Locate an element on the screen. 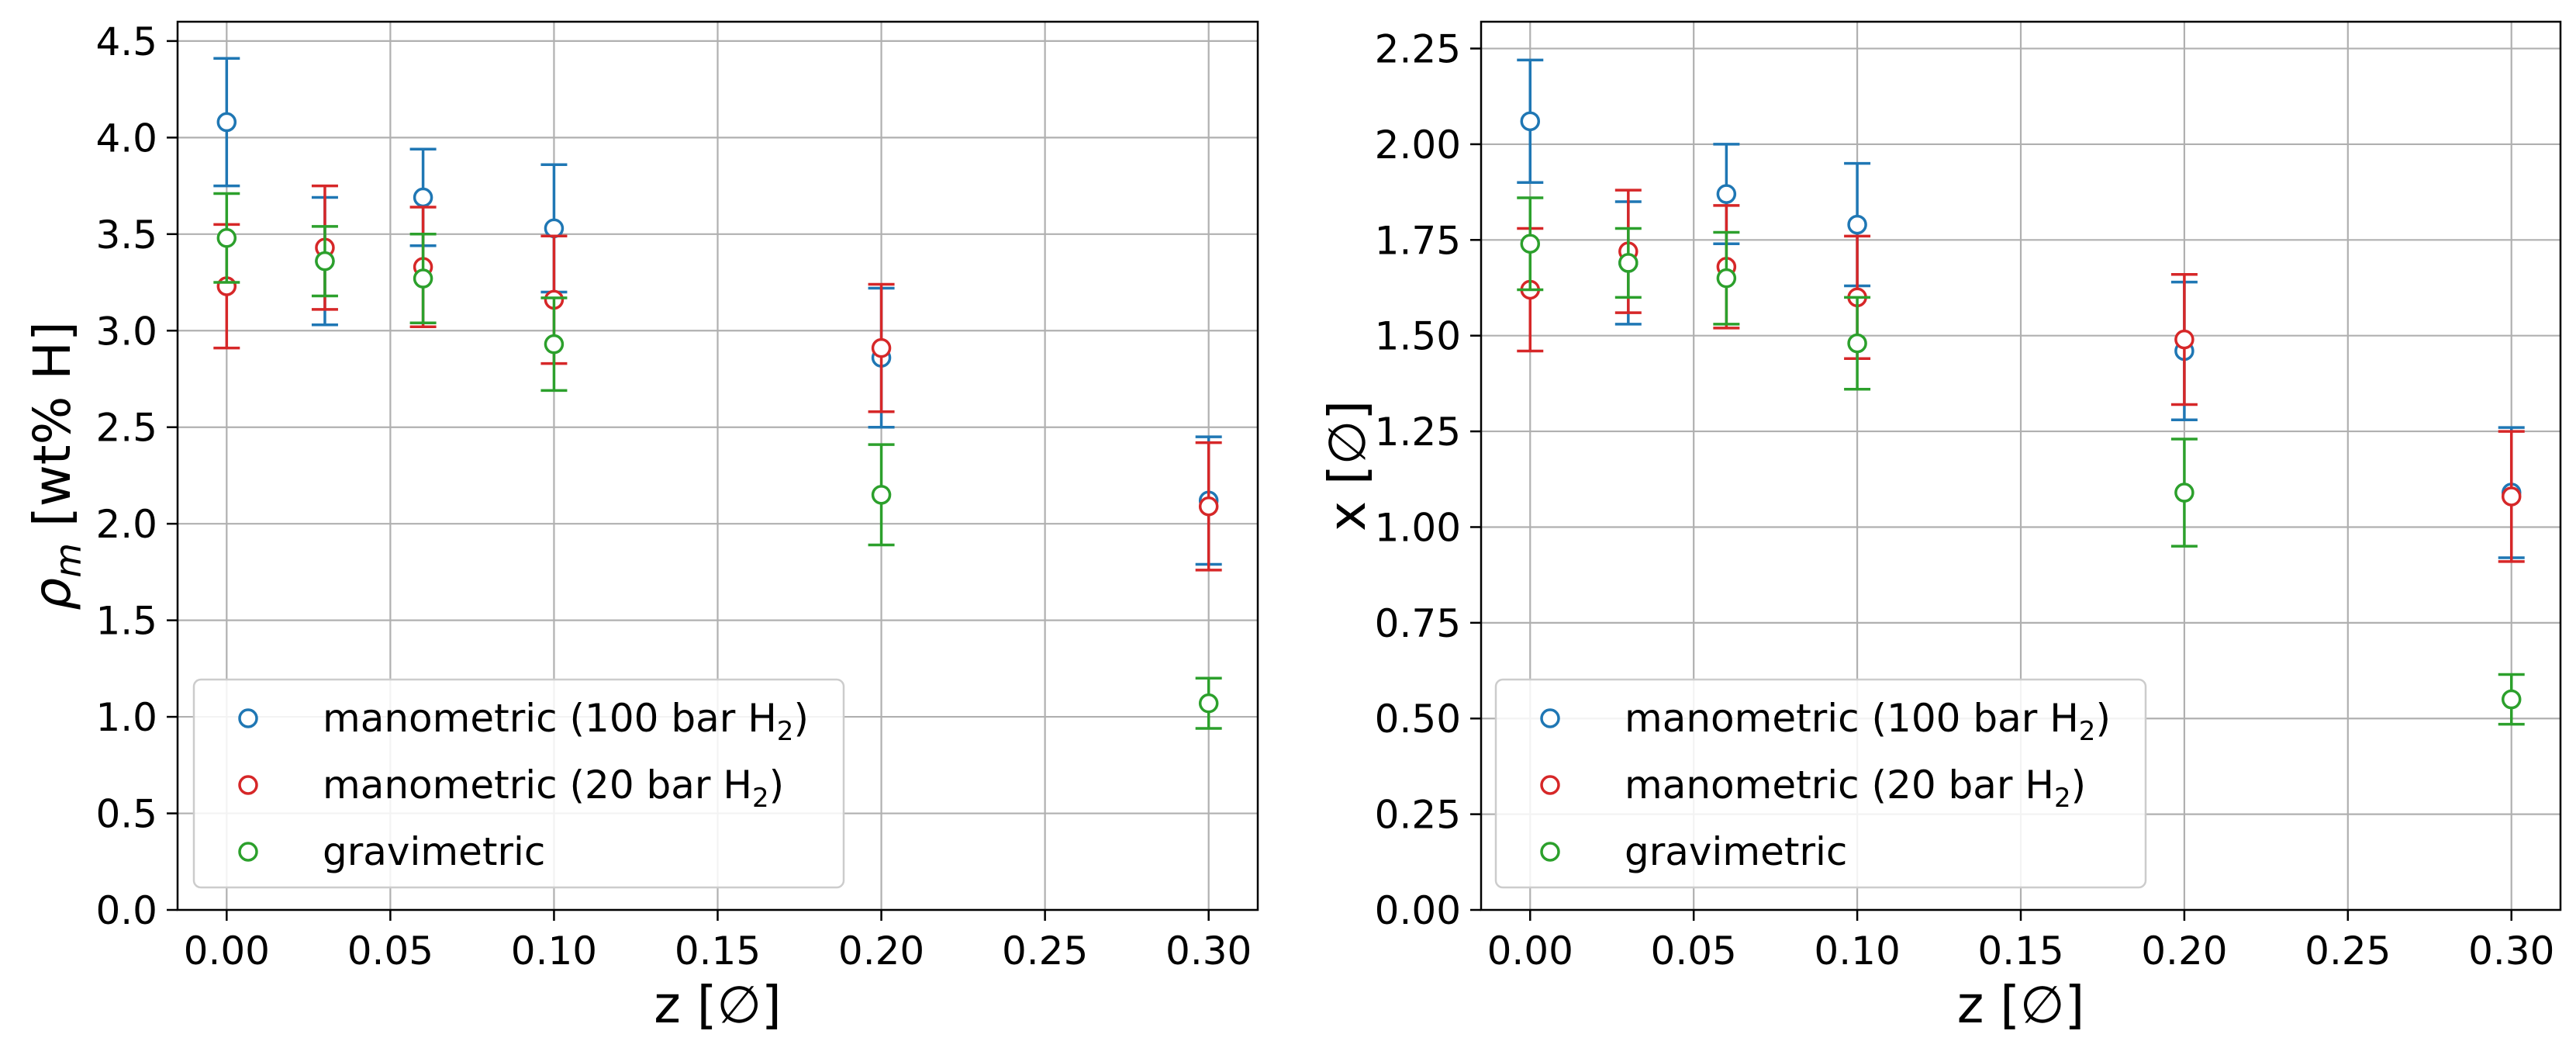  y-tick-label: 3.0 is located at coordinates (126, 332).